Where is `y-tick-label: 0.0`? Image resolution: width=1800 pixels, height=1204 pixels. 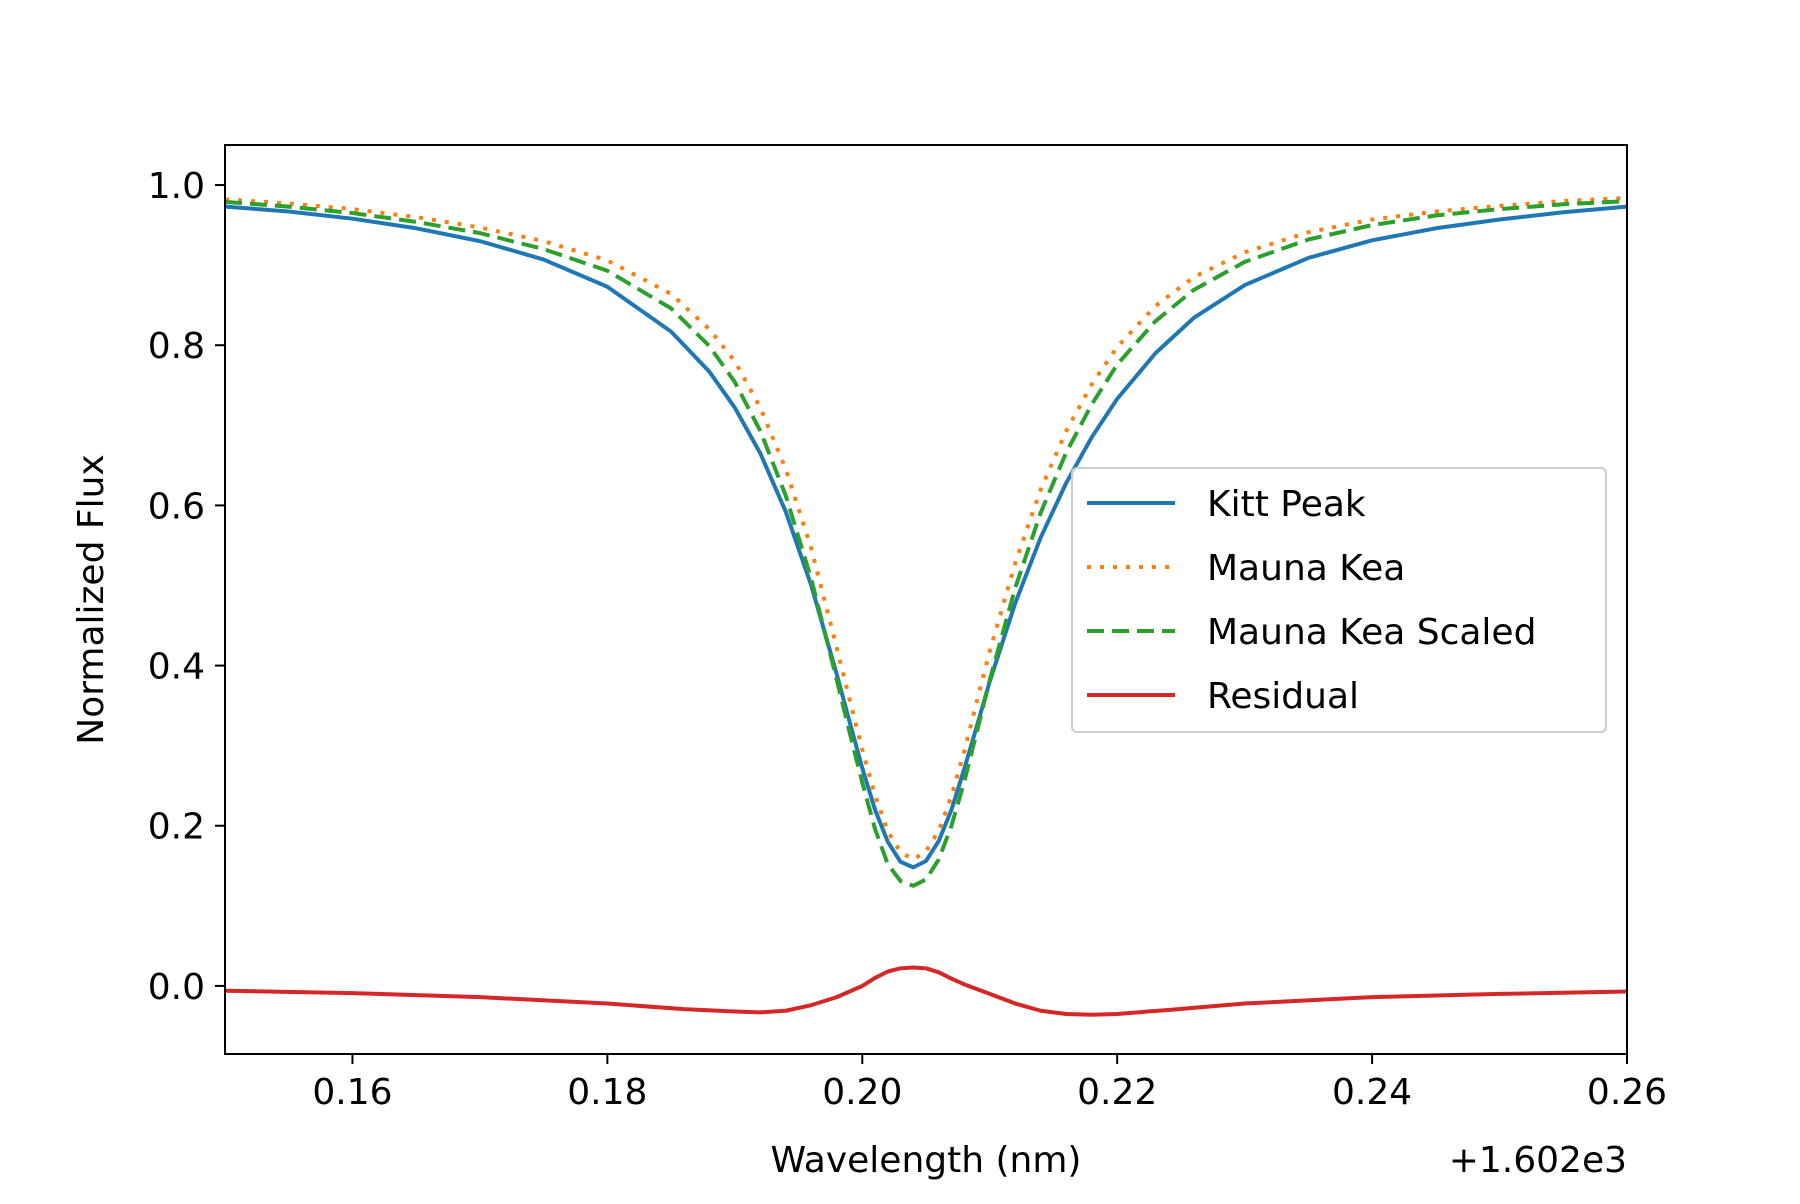
y-tick-label: 0.0 is located at coordinates (176, 987).